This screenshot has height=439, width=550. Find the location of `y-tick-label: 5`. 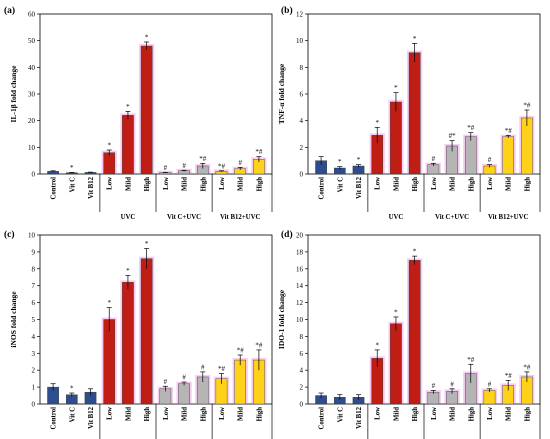

y-tick-label: 5 is located at coordinates (34, 320).